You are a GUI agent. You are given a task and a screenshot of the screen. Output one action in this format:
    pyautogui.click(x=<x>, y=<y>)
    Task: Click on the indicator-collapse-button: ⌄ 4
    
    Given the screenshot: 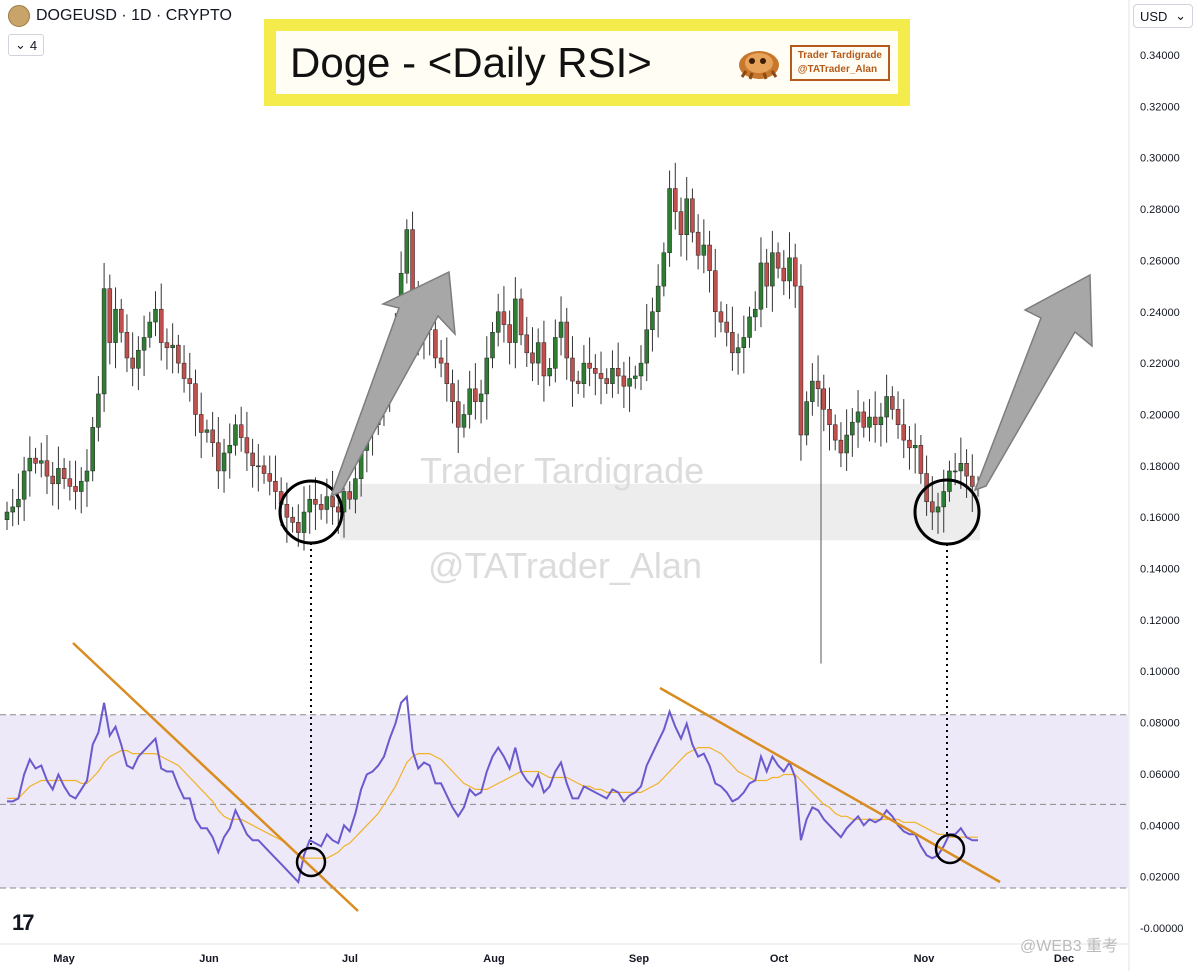 What is the action you would take?
    pyautogui.click(x=26, y=45)
    